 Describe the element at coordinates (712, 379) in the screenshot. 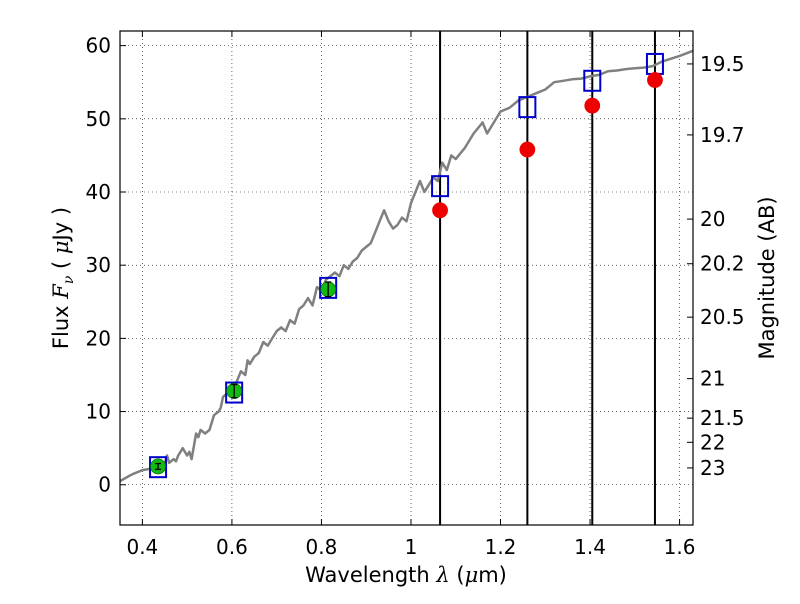

I see `right-tick-label: 21` at that location.